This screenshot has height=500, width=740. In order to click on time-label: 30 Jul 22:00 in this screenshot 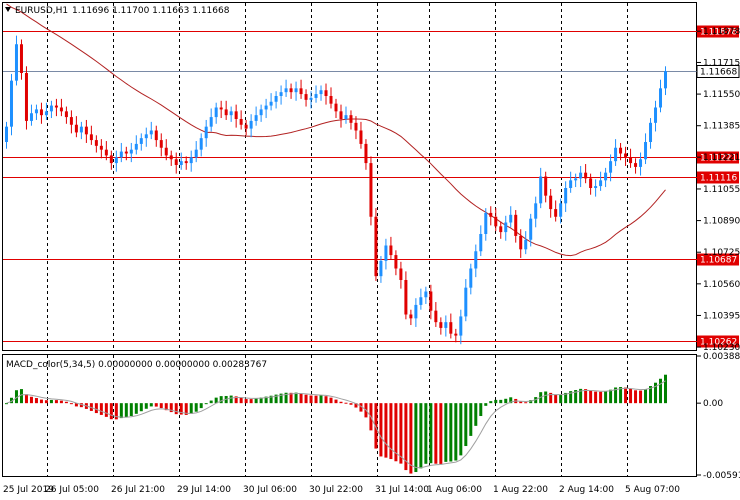, I will do `click(336, 490)`.